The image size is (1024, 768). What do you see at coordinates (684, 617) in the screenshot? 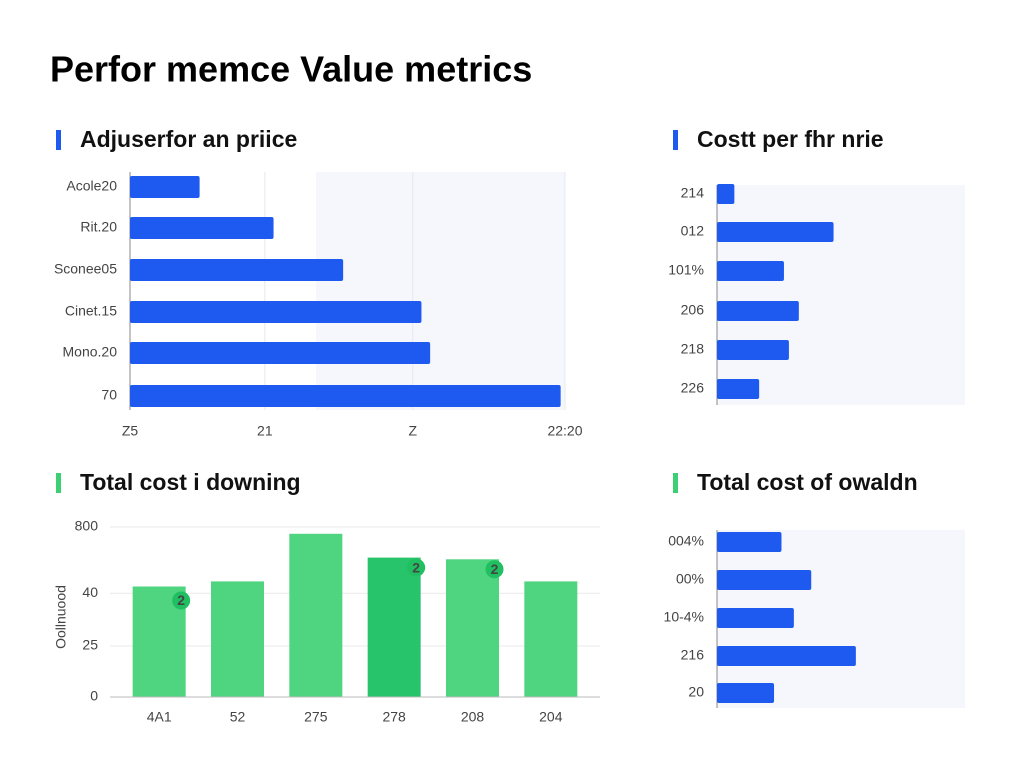
I see `category-label: 10-4%` at bounding box center [684, 617].